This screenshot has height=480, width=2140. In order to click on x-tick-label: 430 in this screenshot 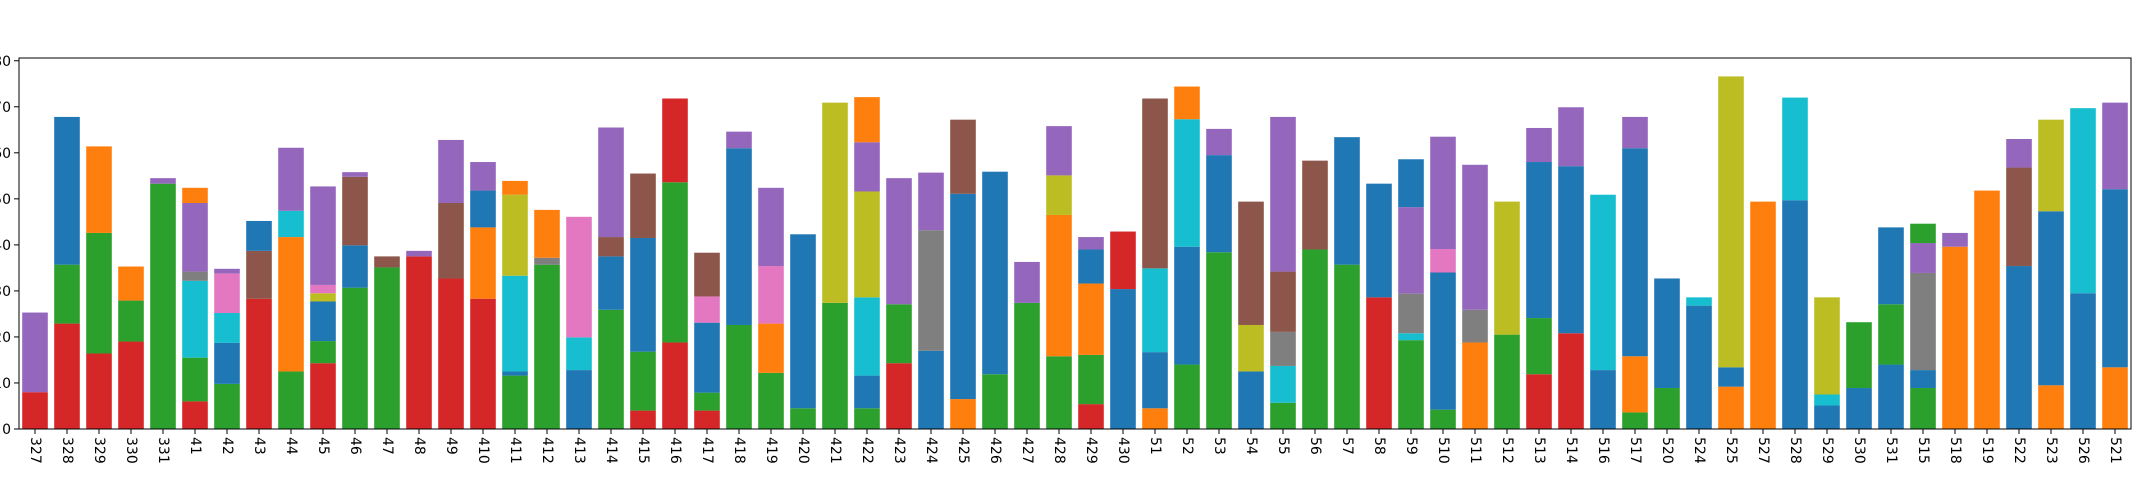, I will do `click(1123, 450)`.